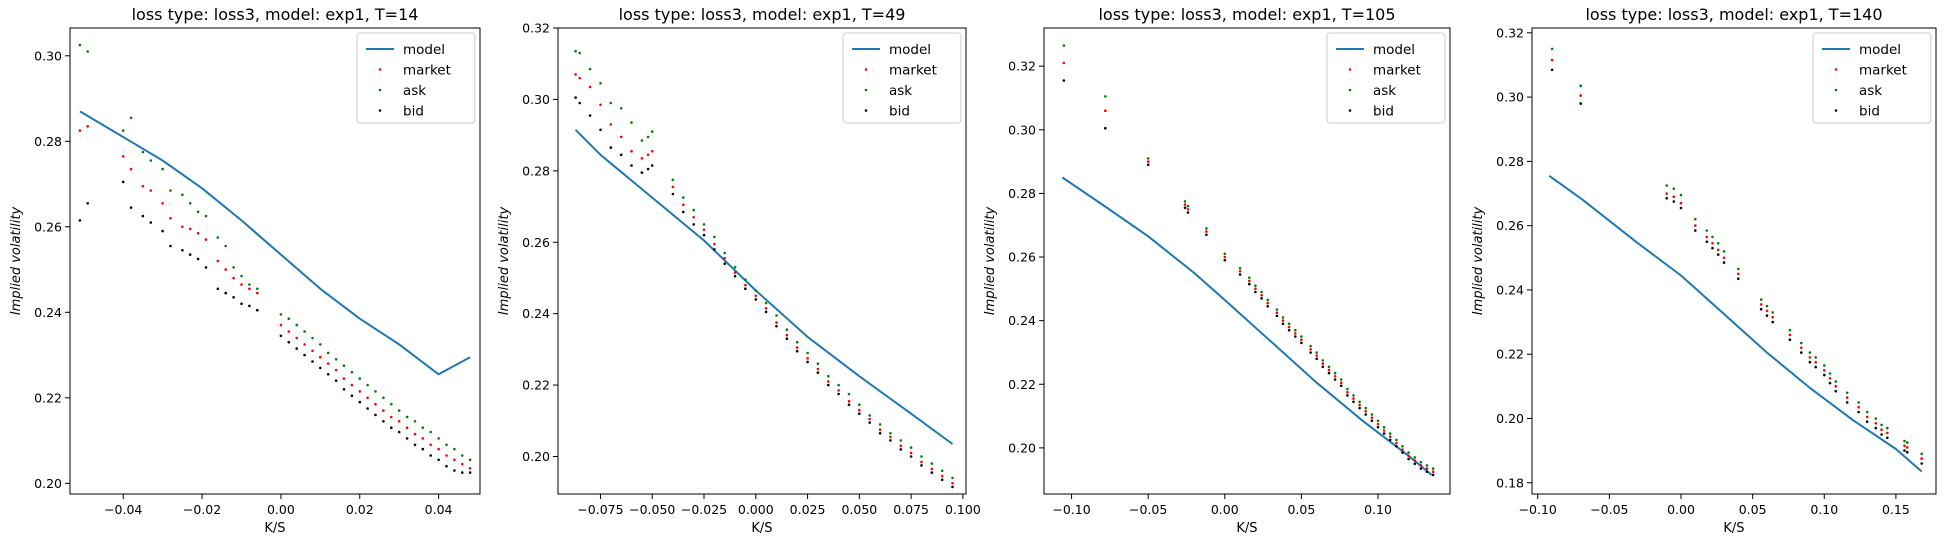 The height and width of the screenshot is (545, 1944). I want to click on y-tick-label: 0.30, so click(1022, 129).